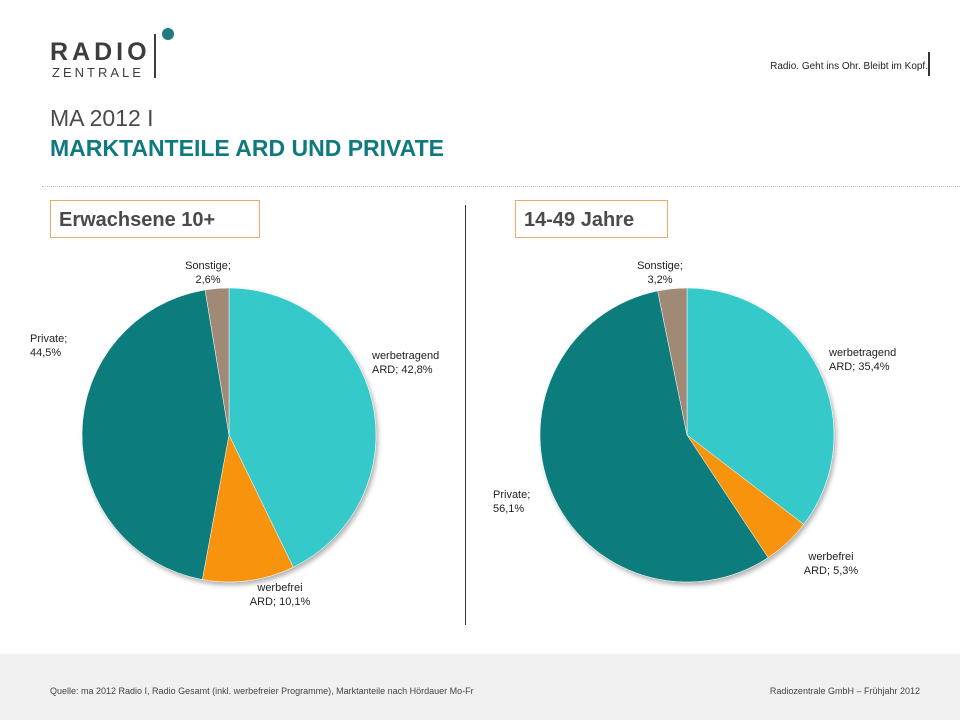 This screenshot has height=720, width=960. Describe the element at coordinates (155, 56) in the screenshot. I see `logo-bar` at that location.